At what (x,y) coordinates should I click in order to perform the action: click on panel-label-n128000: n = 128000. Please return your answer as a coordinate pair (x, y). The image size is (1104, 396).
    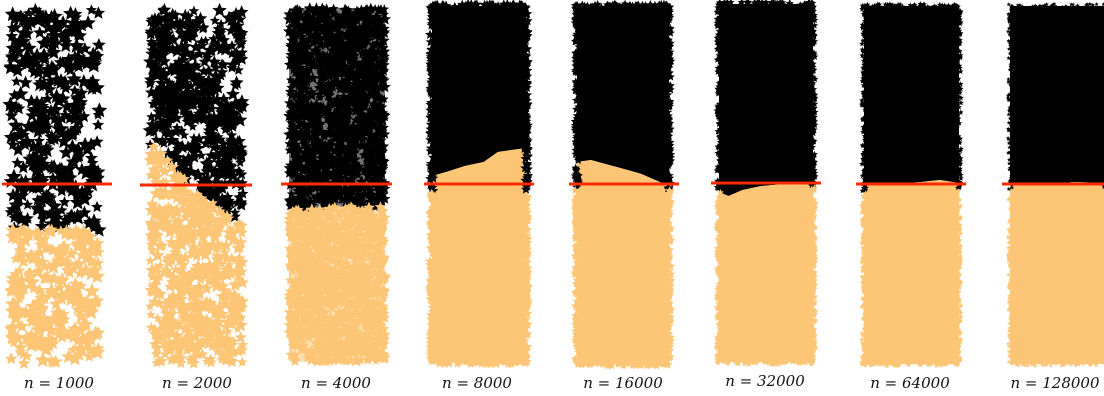
    Looking at the image, I should click on (1055, 383).